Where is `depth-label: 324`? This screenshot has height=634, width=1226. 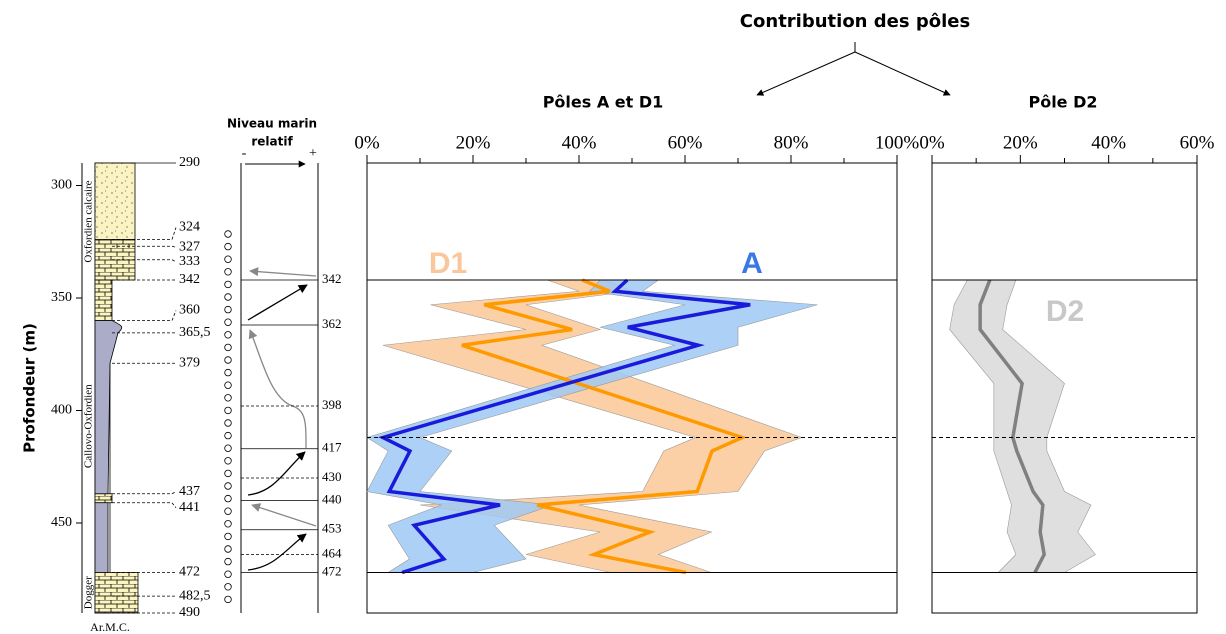 depth-label: 324 is located at coordinates (189, 227).